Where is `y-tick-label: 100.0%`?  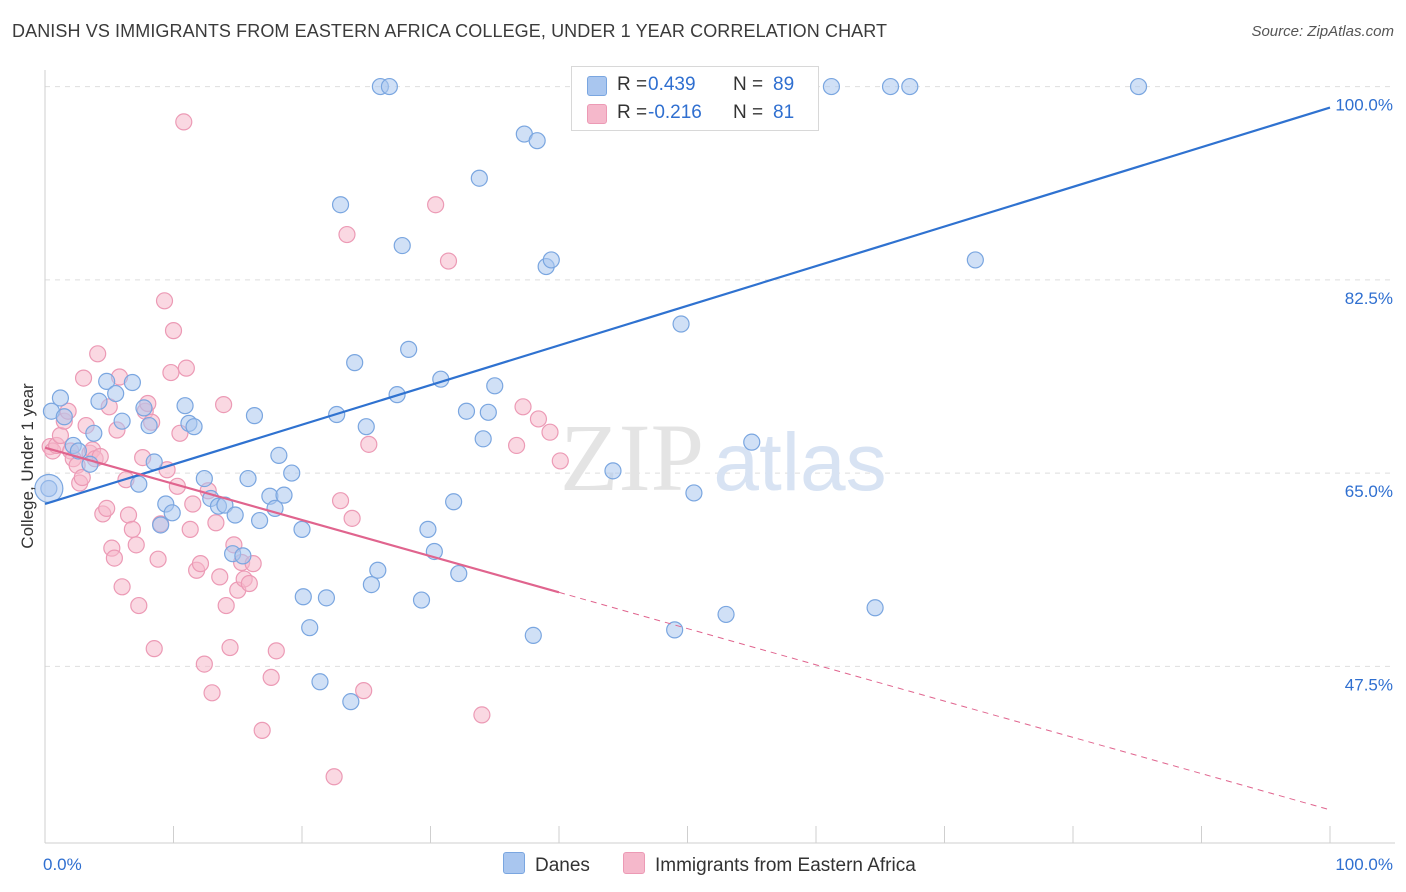
y-tick-label: 100.0% is located at coordinates (1364, 105).